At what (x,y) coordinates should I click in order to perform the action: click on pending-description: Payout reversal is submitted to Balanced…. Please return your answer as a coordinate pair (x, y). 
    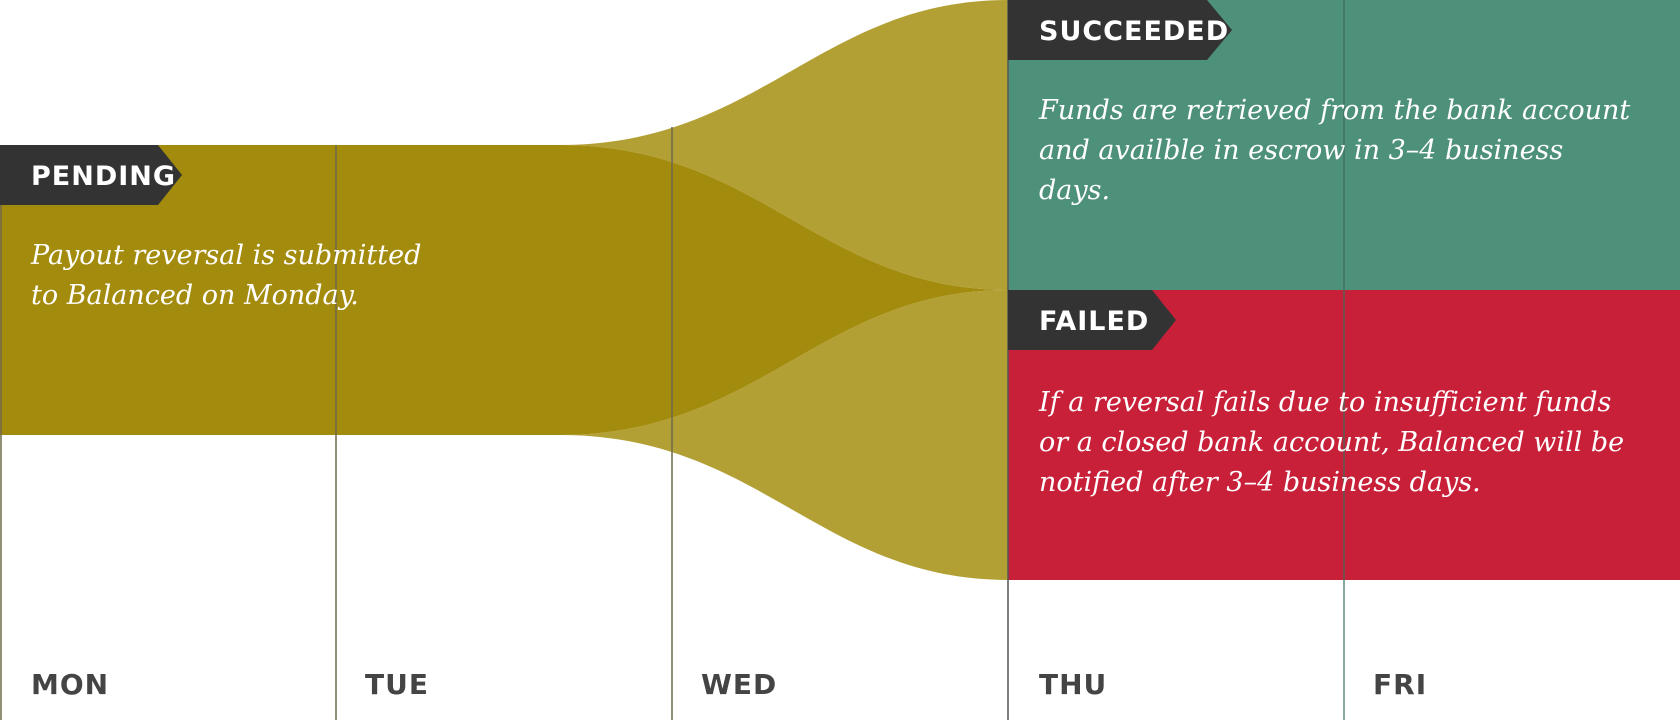
    Looking at the image, I should click on (226, 275).